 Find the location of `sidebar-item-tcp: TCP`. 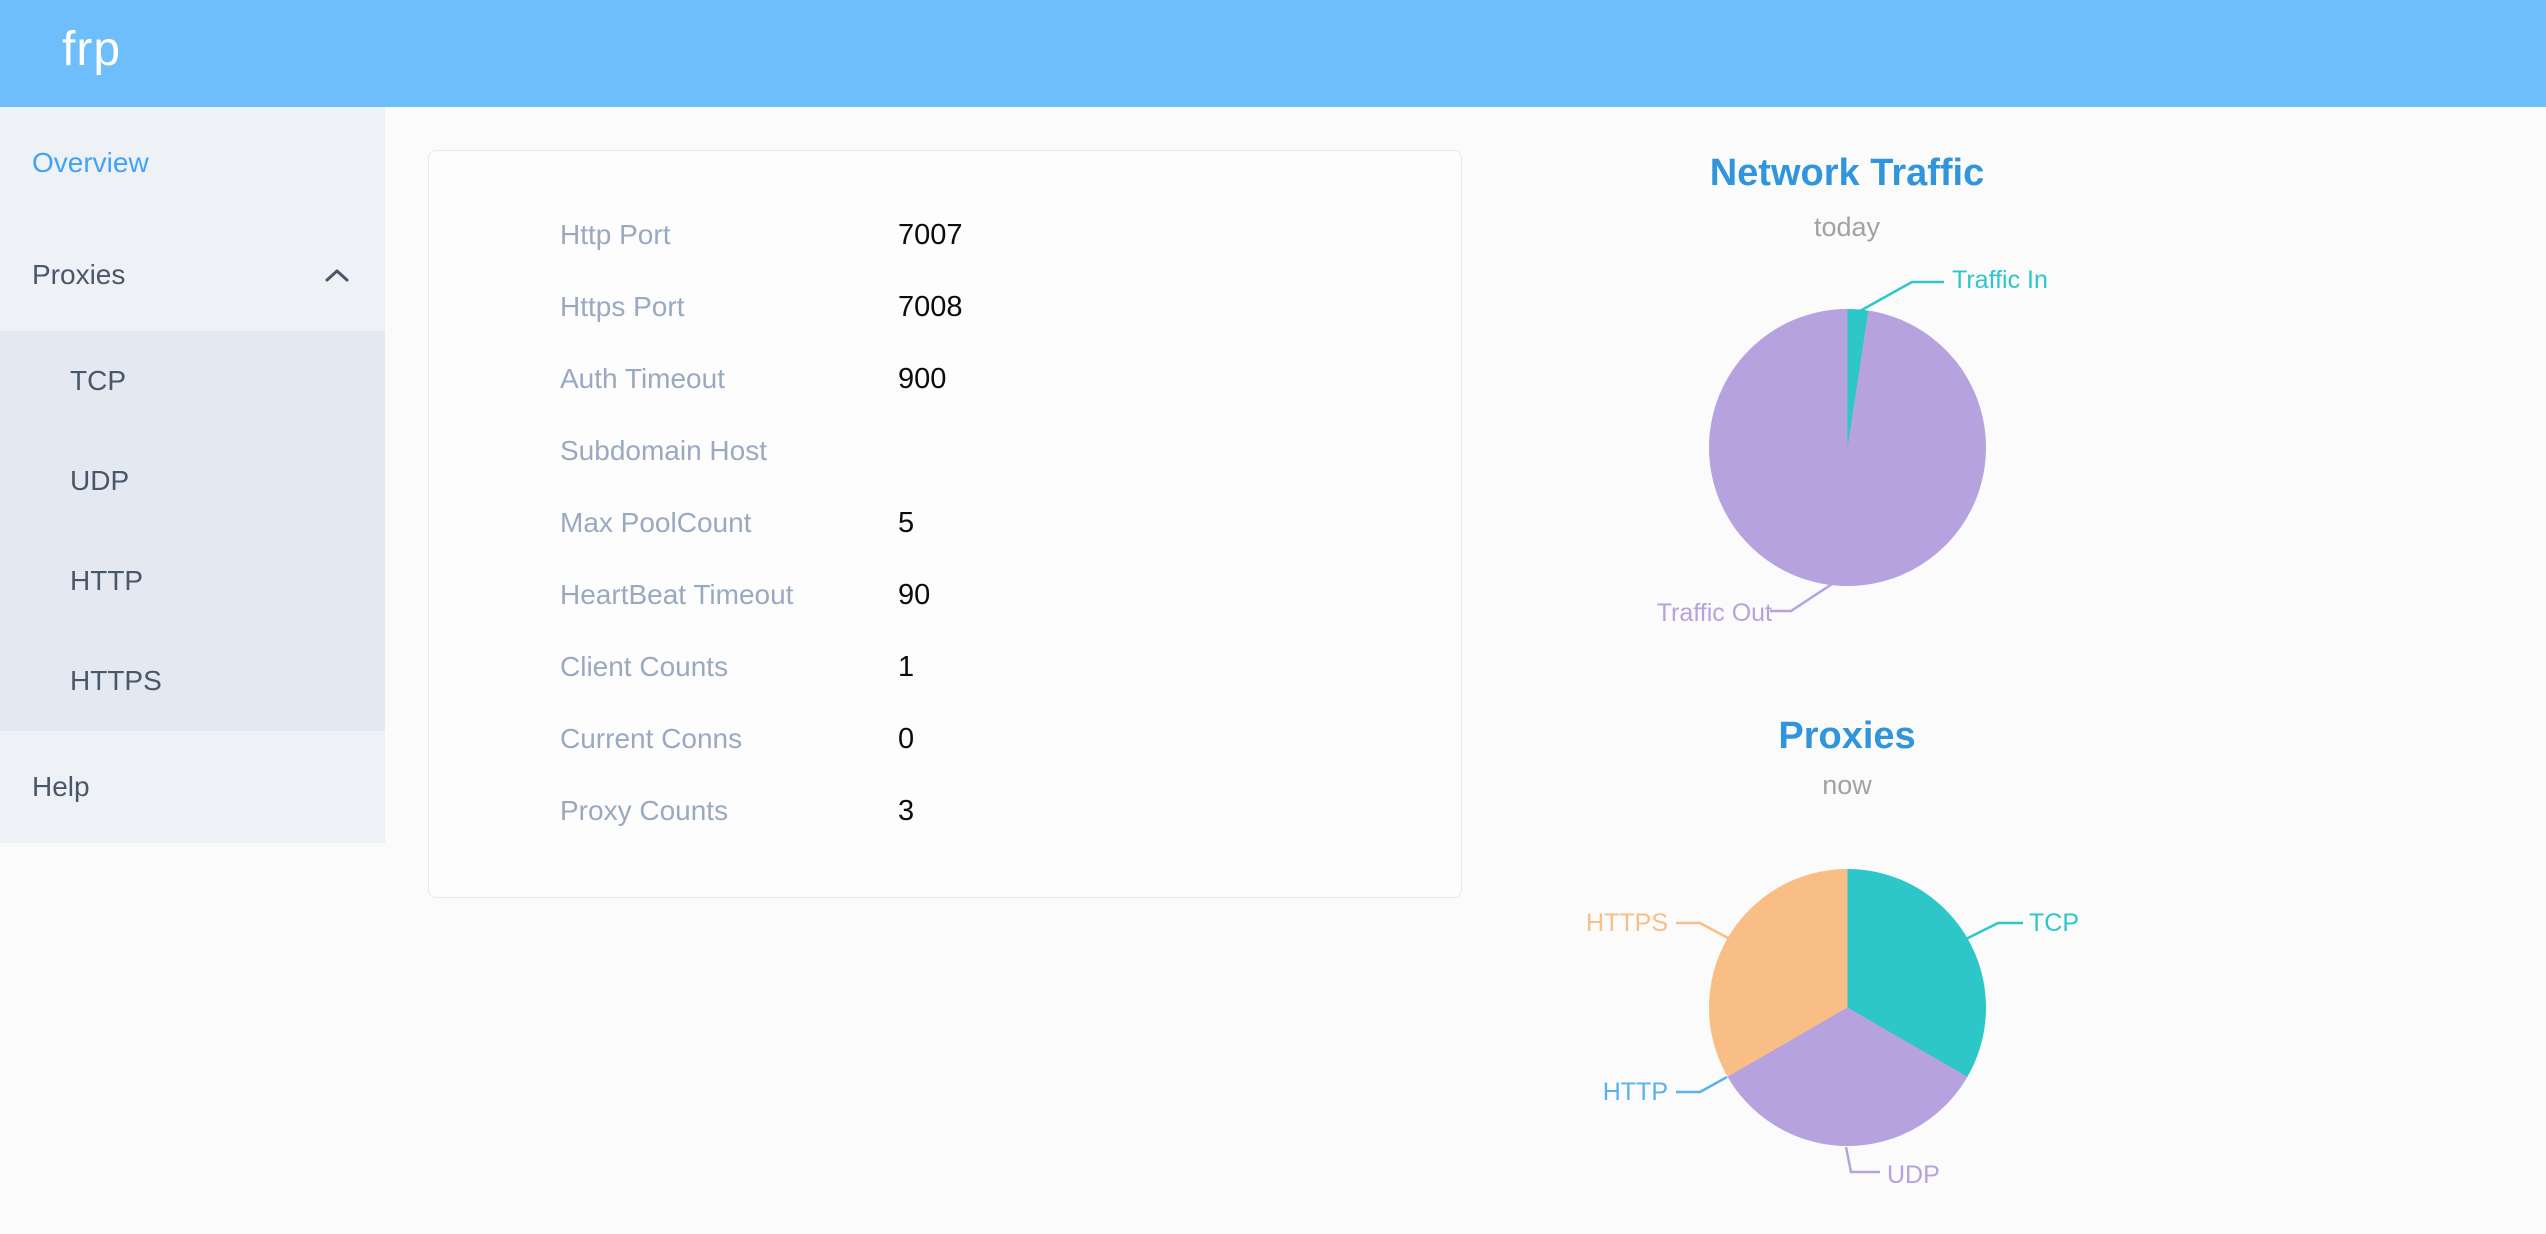

sidebar-item-tcp: TCP is located at coordinates (98, 380).